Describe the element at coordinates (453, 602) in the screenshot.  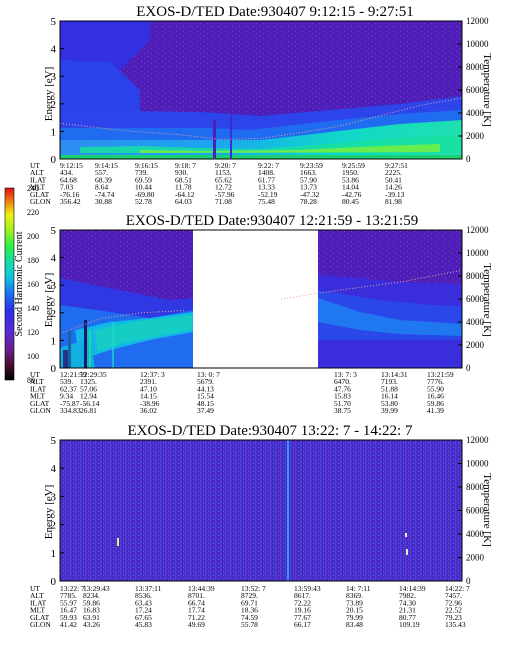
I see `orbit-table-cell: 72.96` at that location.